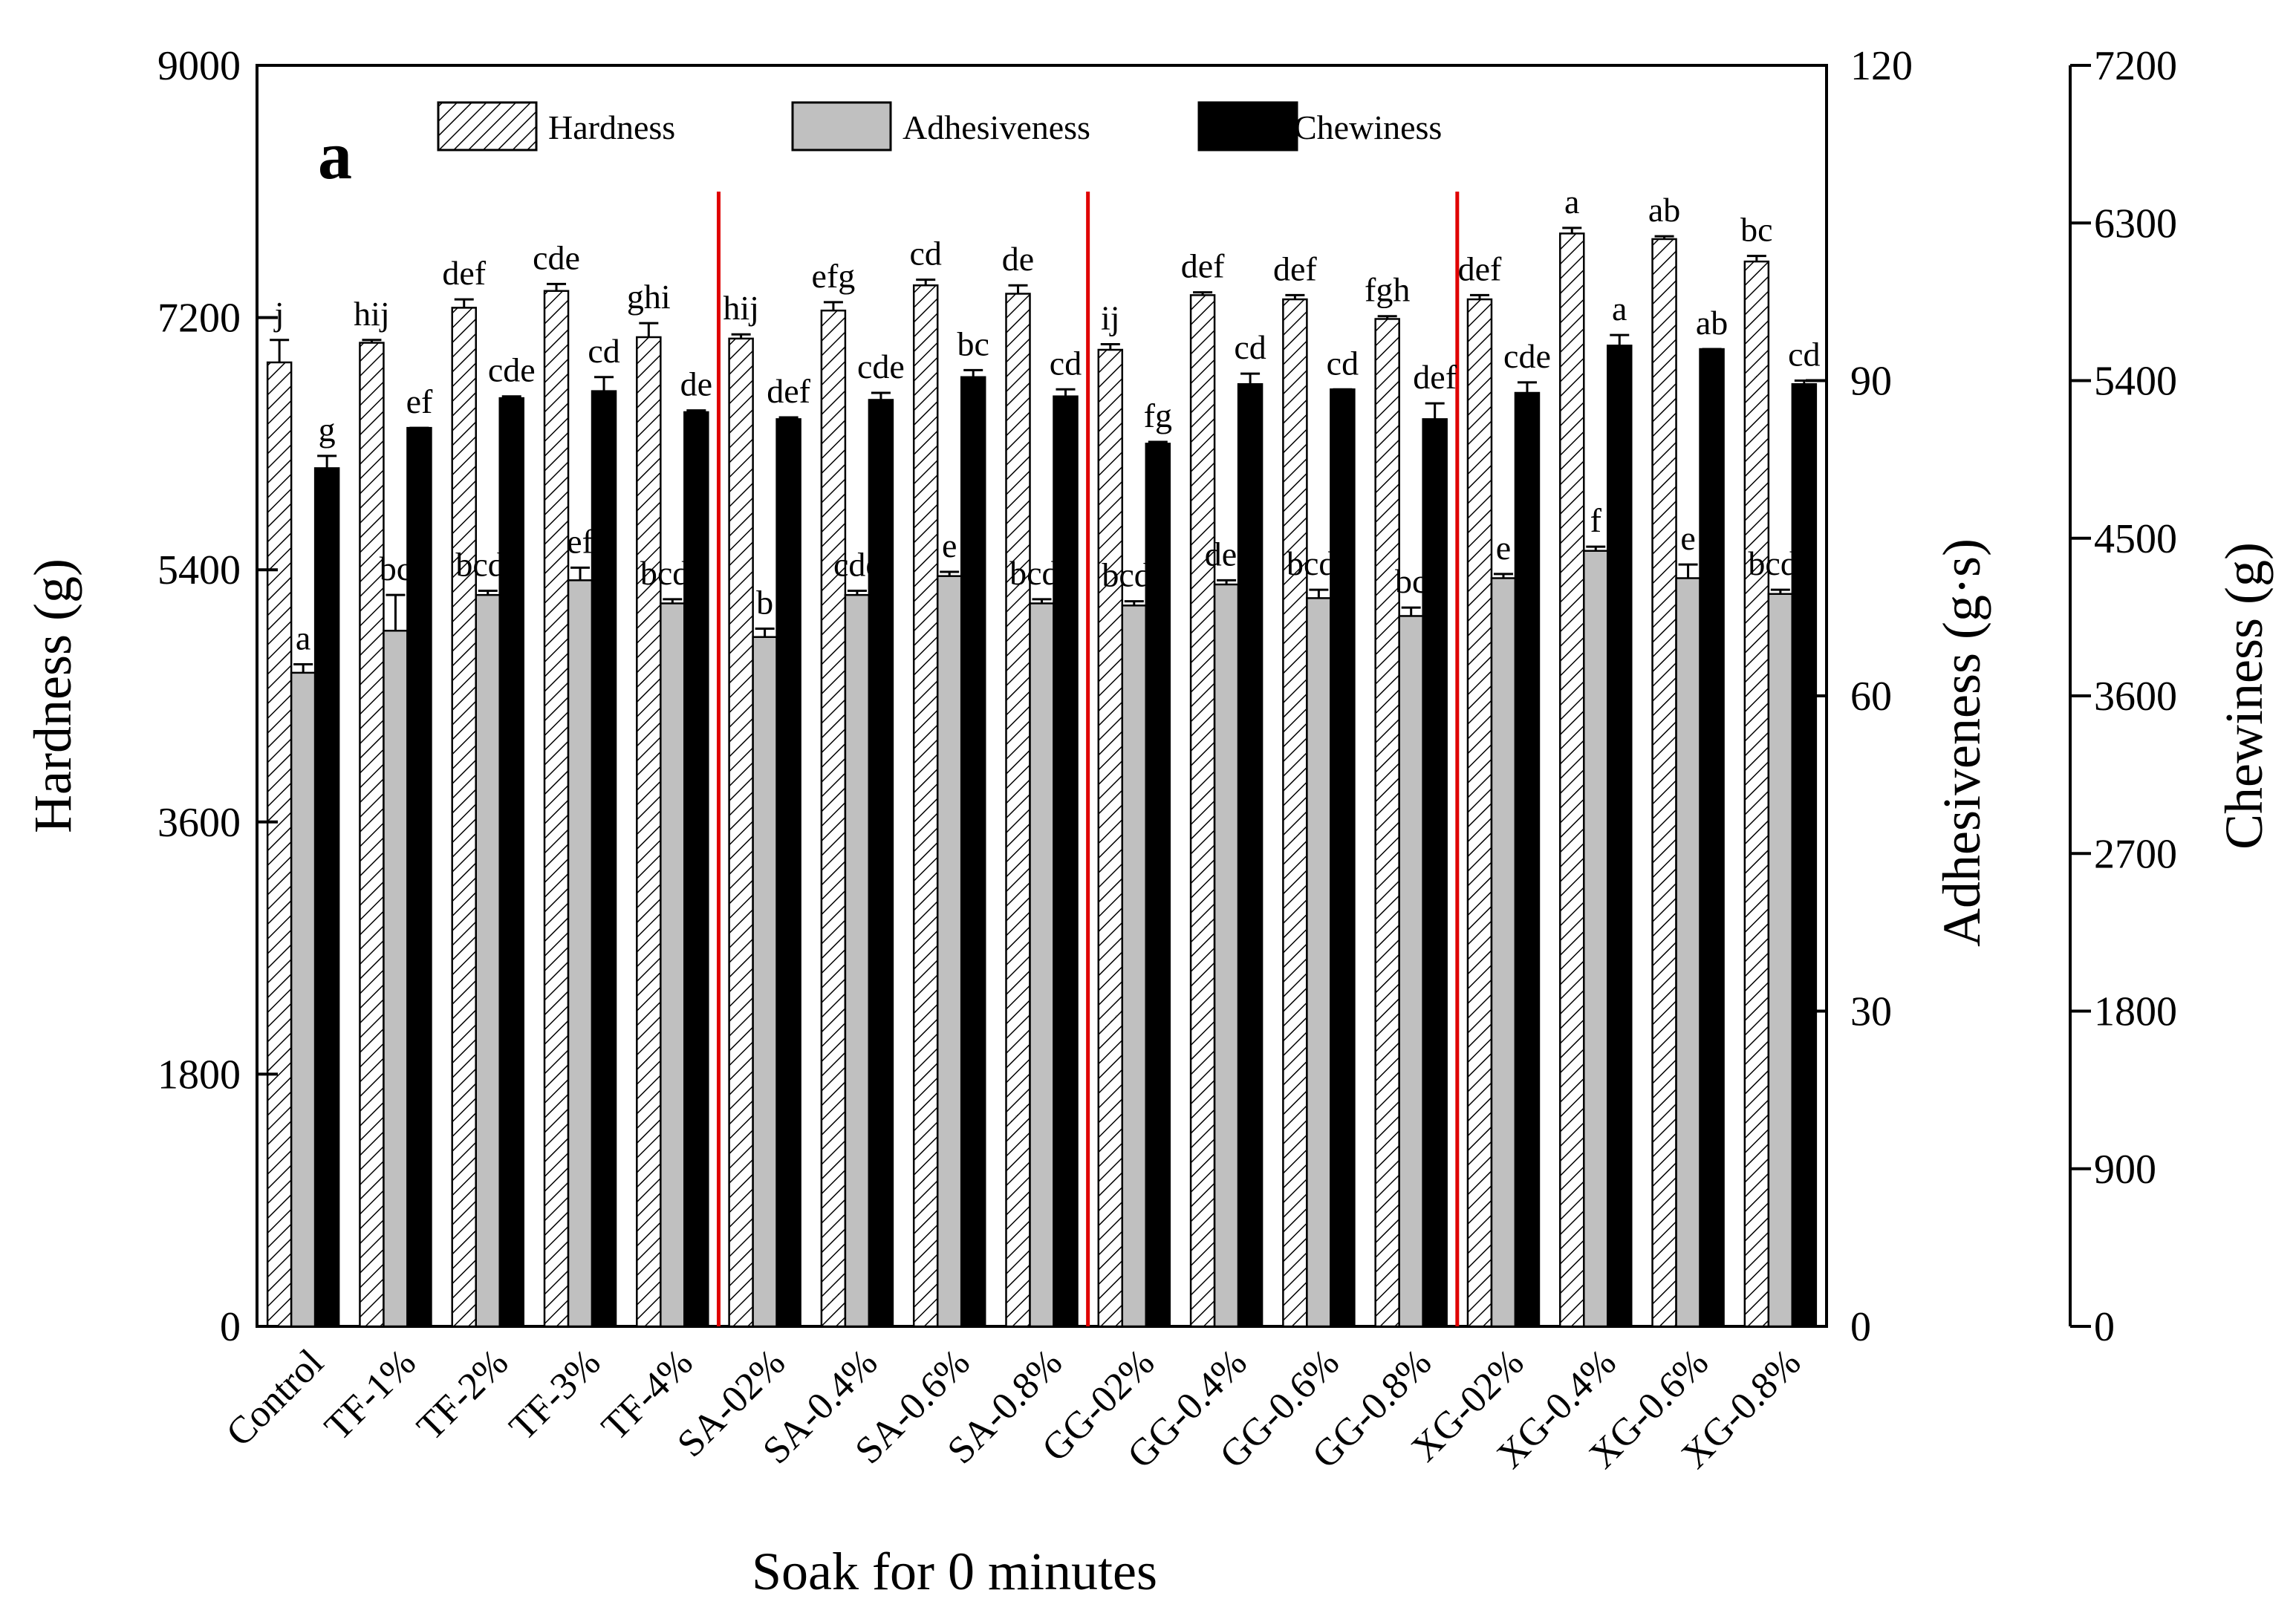  Describe the element at coordinates (1571, 202) in the screenshot. I see `hardness-significance-label: a` at that location.